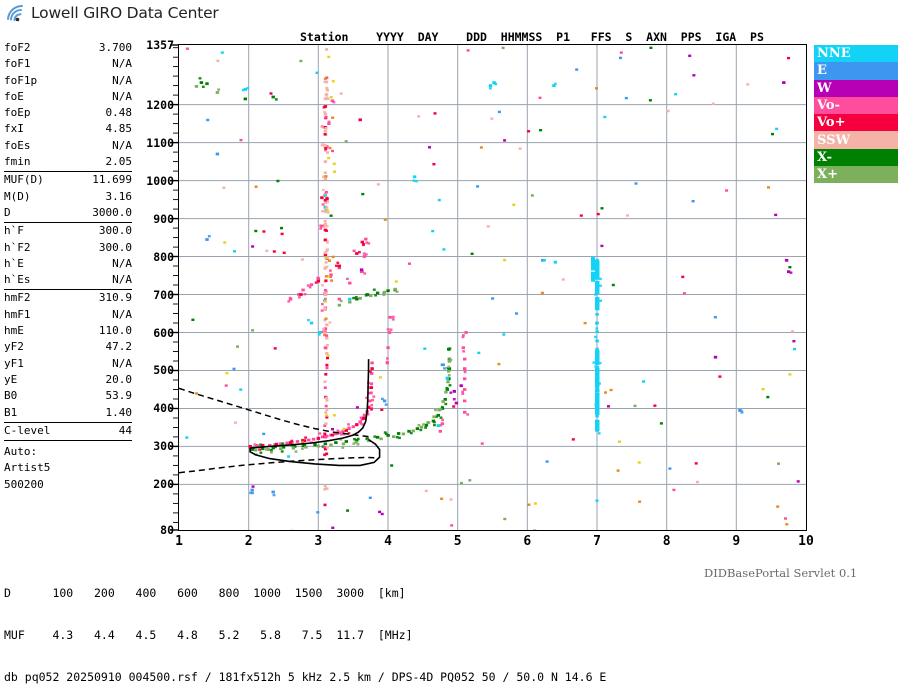 The width and height of the screenshot is (900, 698). I want to click on param-key: foF1, so click(17, 64).